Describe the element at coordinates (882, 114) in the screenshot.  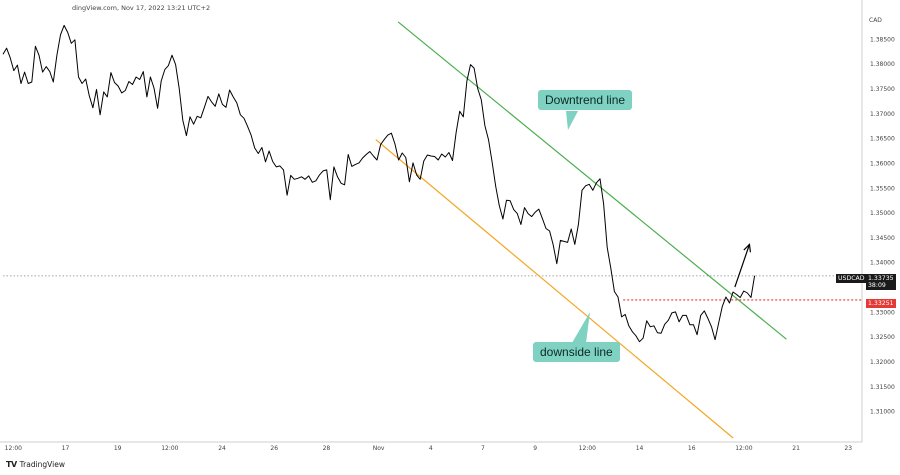
I see `y-tick-label: 1.37000` at that location.